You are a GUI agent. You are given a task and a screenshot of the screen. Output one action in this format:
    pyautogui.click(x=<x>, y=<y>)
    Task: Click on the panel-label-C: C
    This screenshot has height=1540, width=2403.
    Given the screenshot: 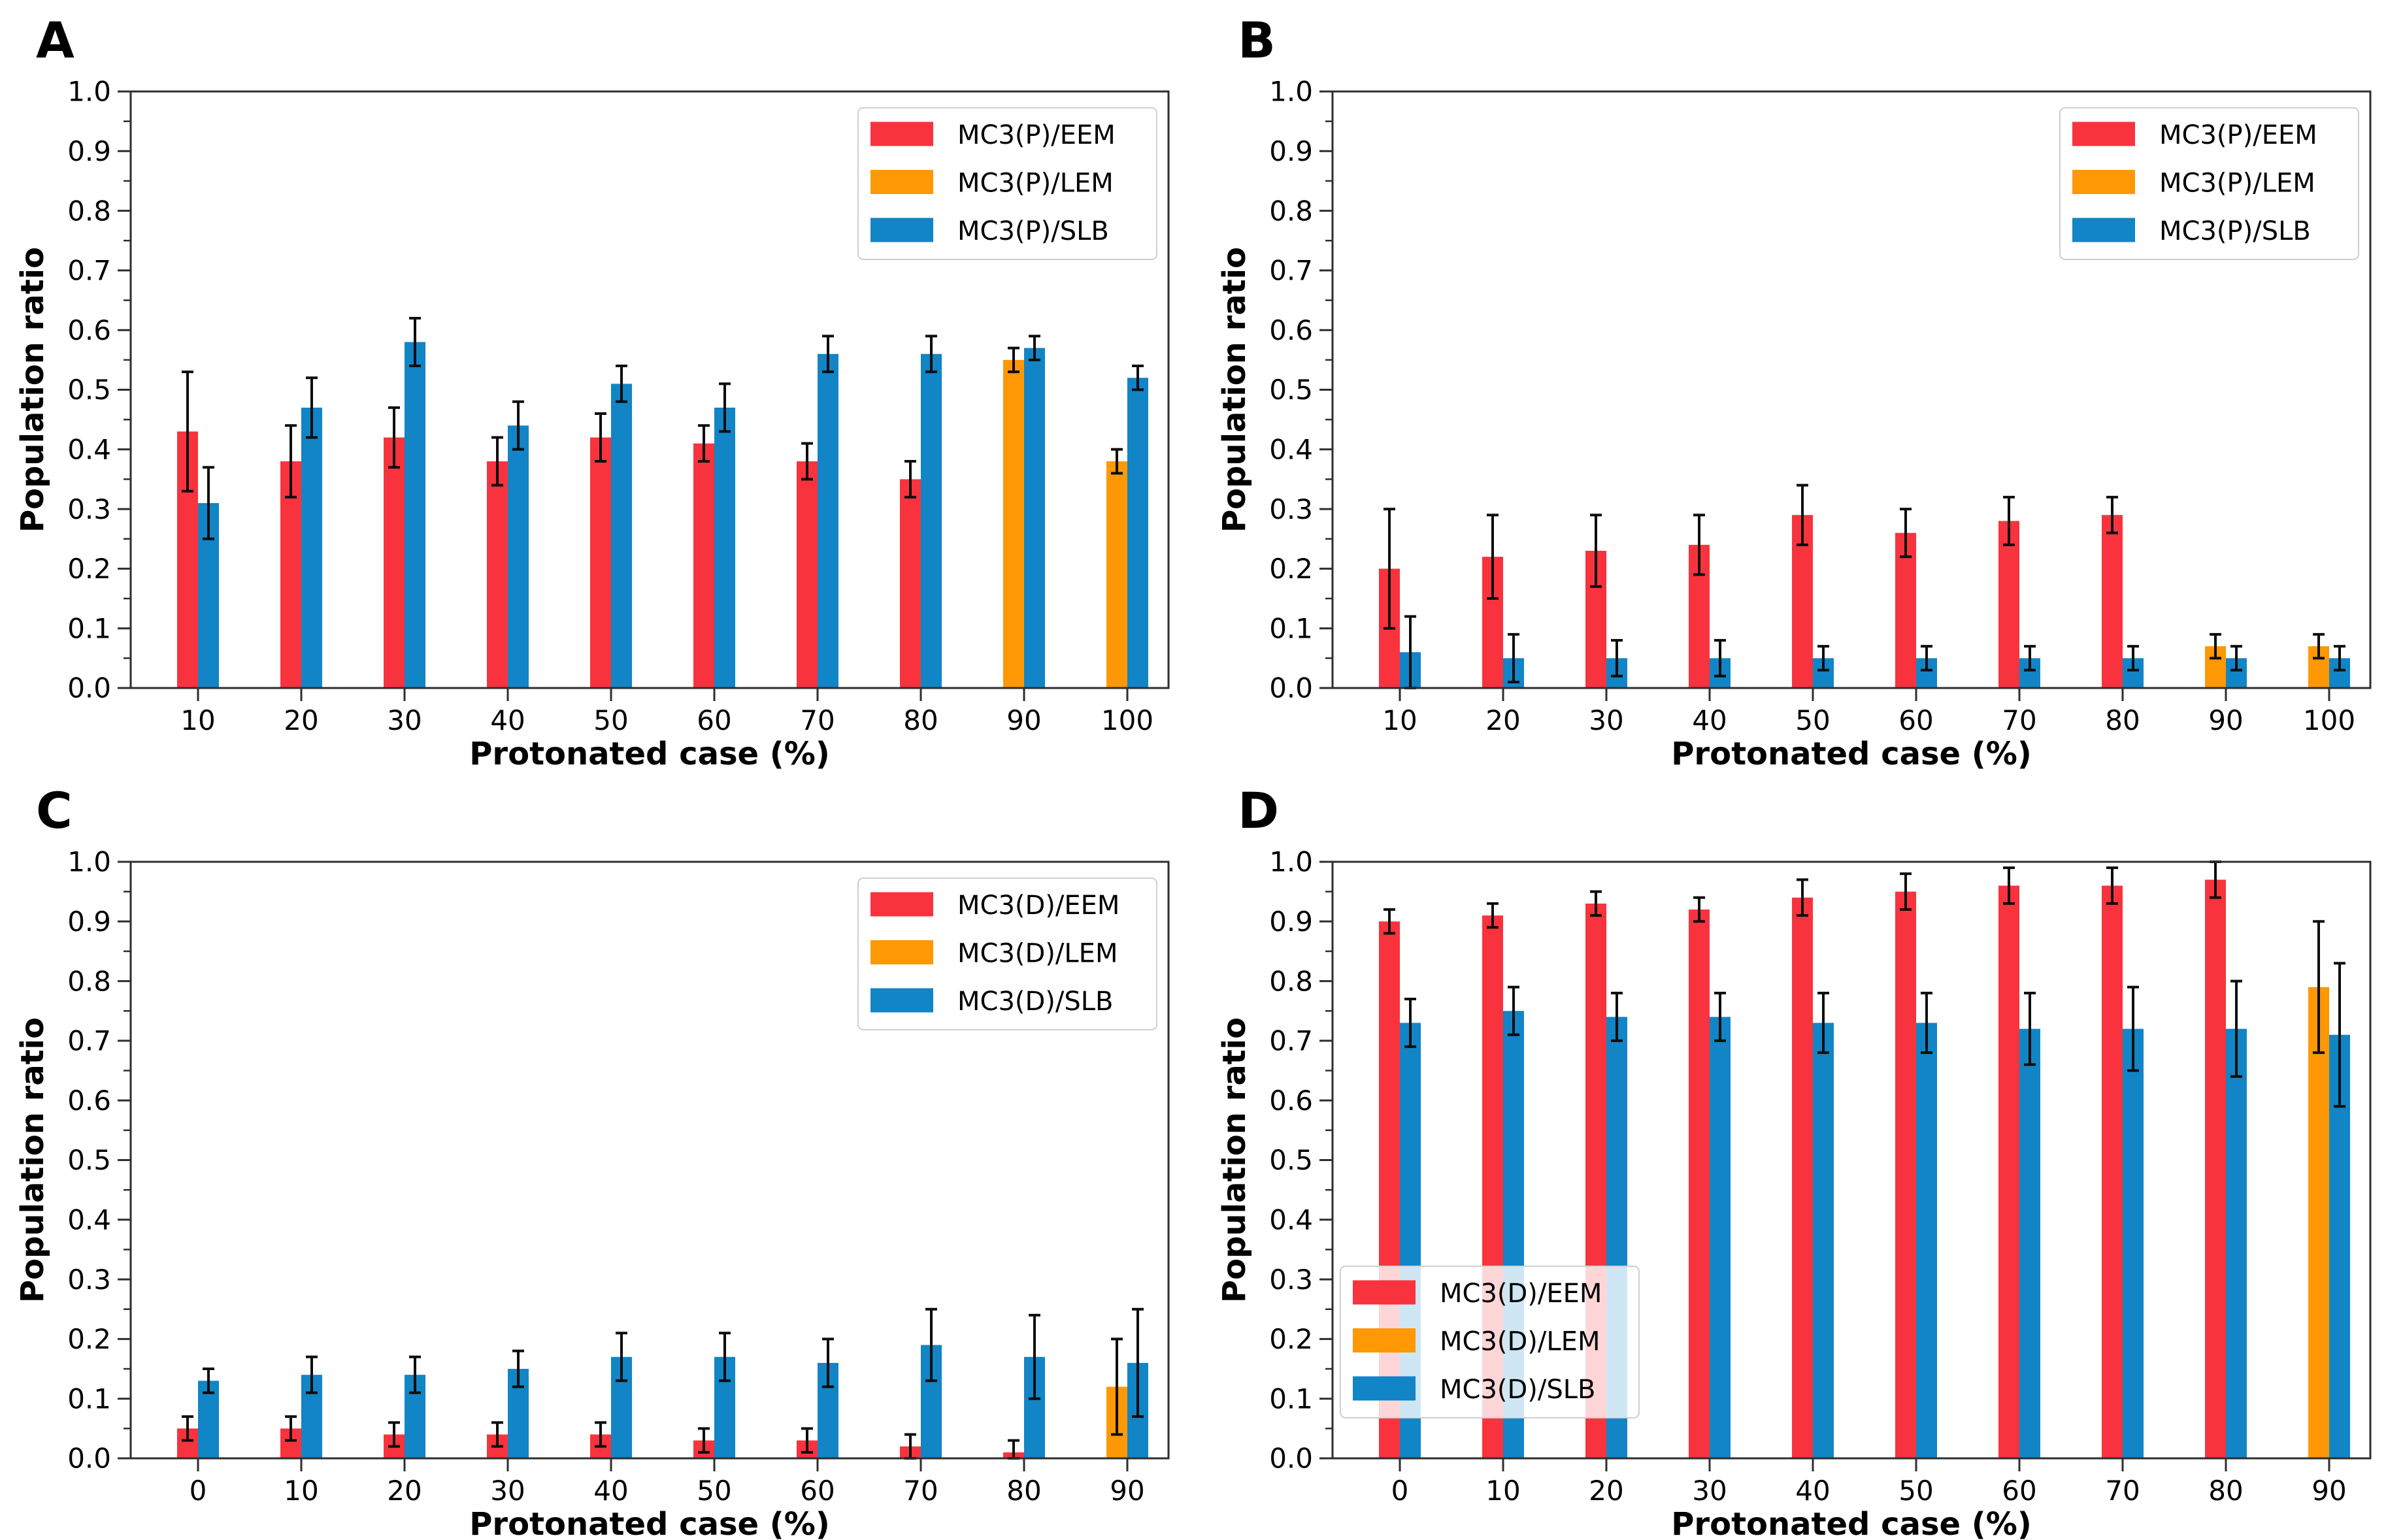 What is the action you would take?
    pyautogui.click(x=54, y=810)
    